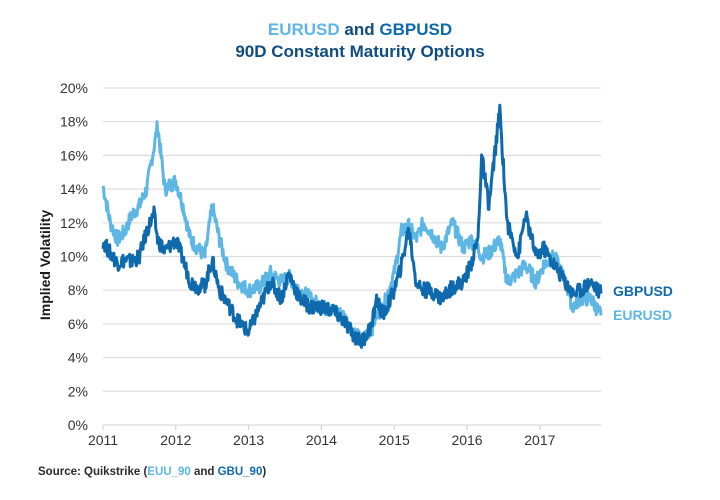 This screenshot has width=720, height=500. I want to click on title-and: and, so click(359, 29).